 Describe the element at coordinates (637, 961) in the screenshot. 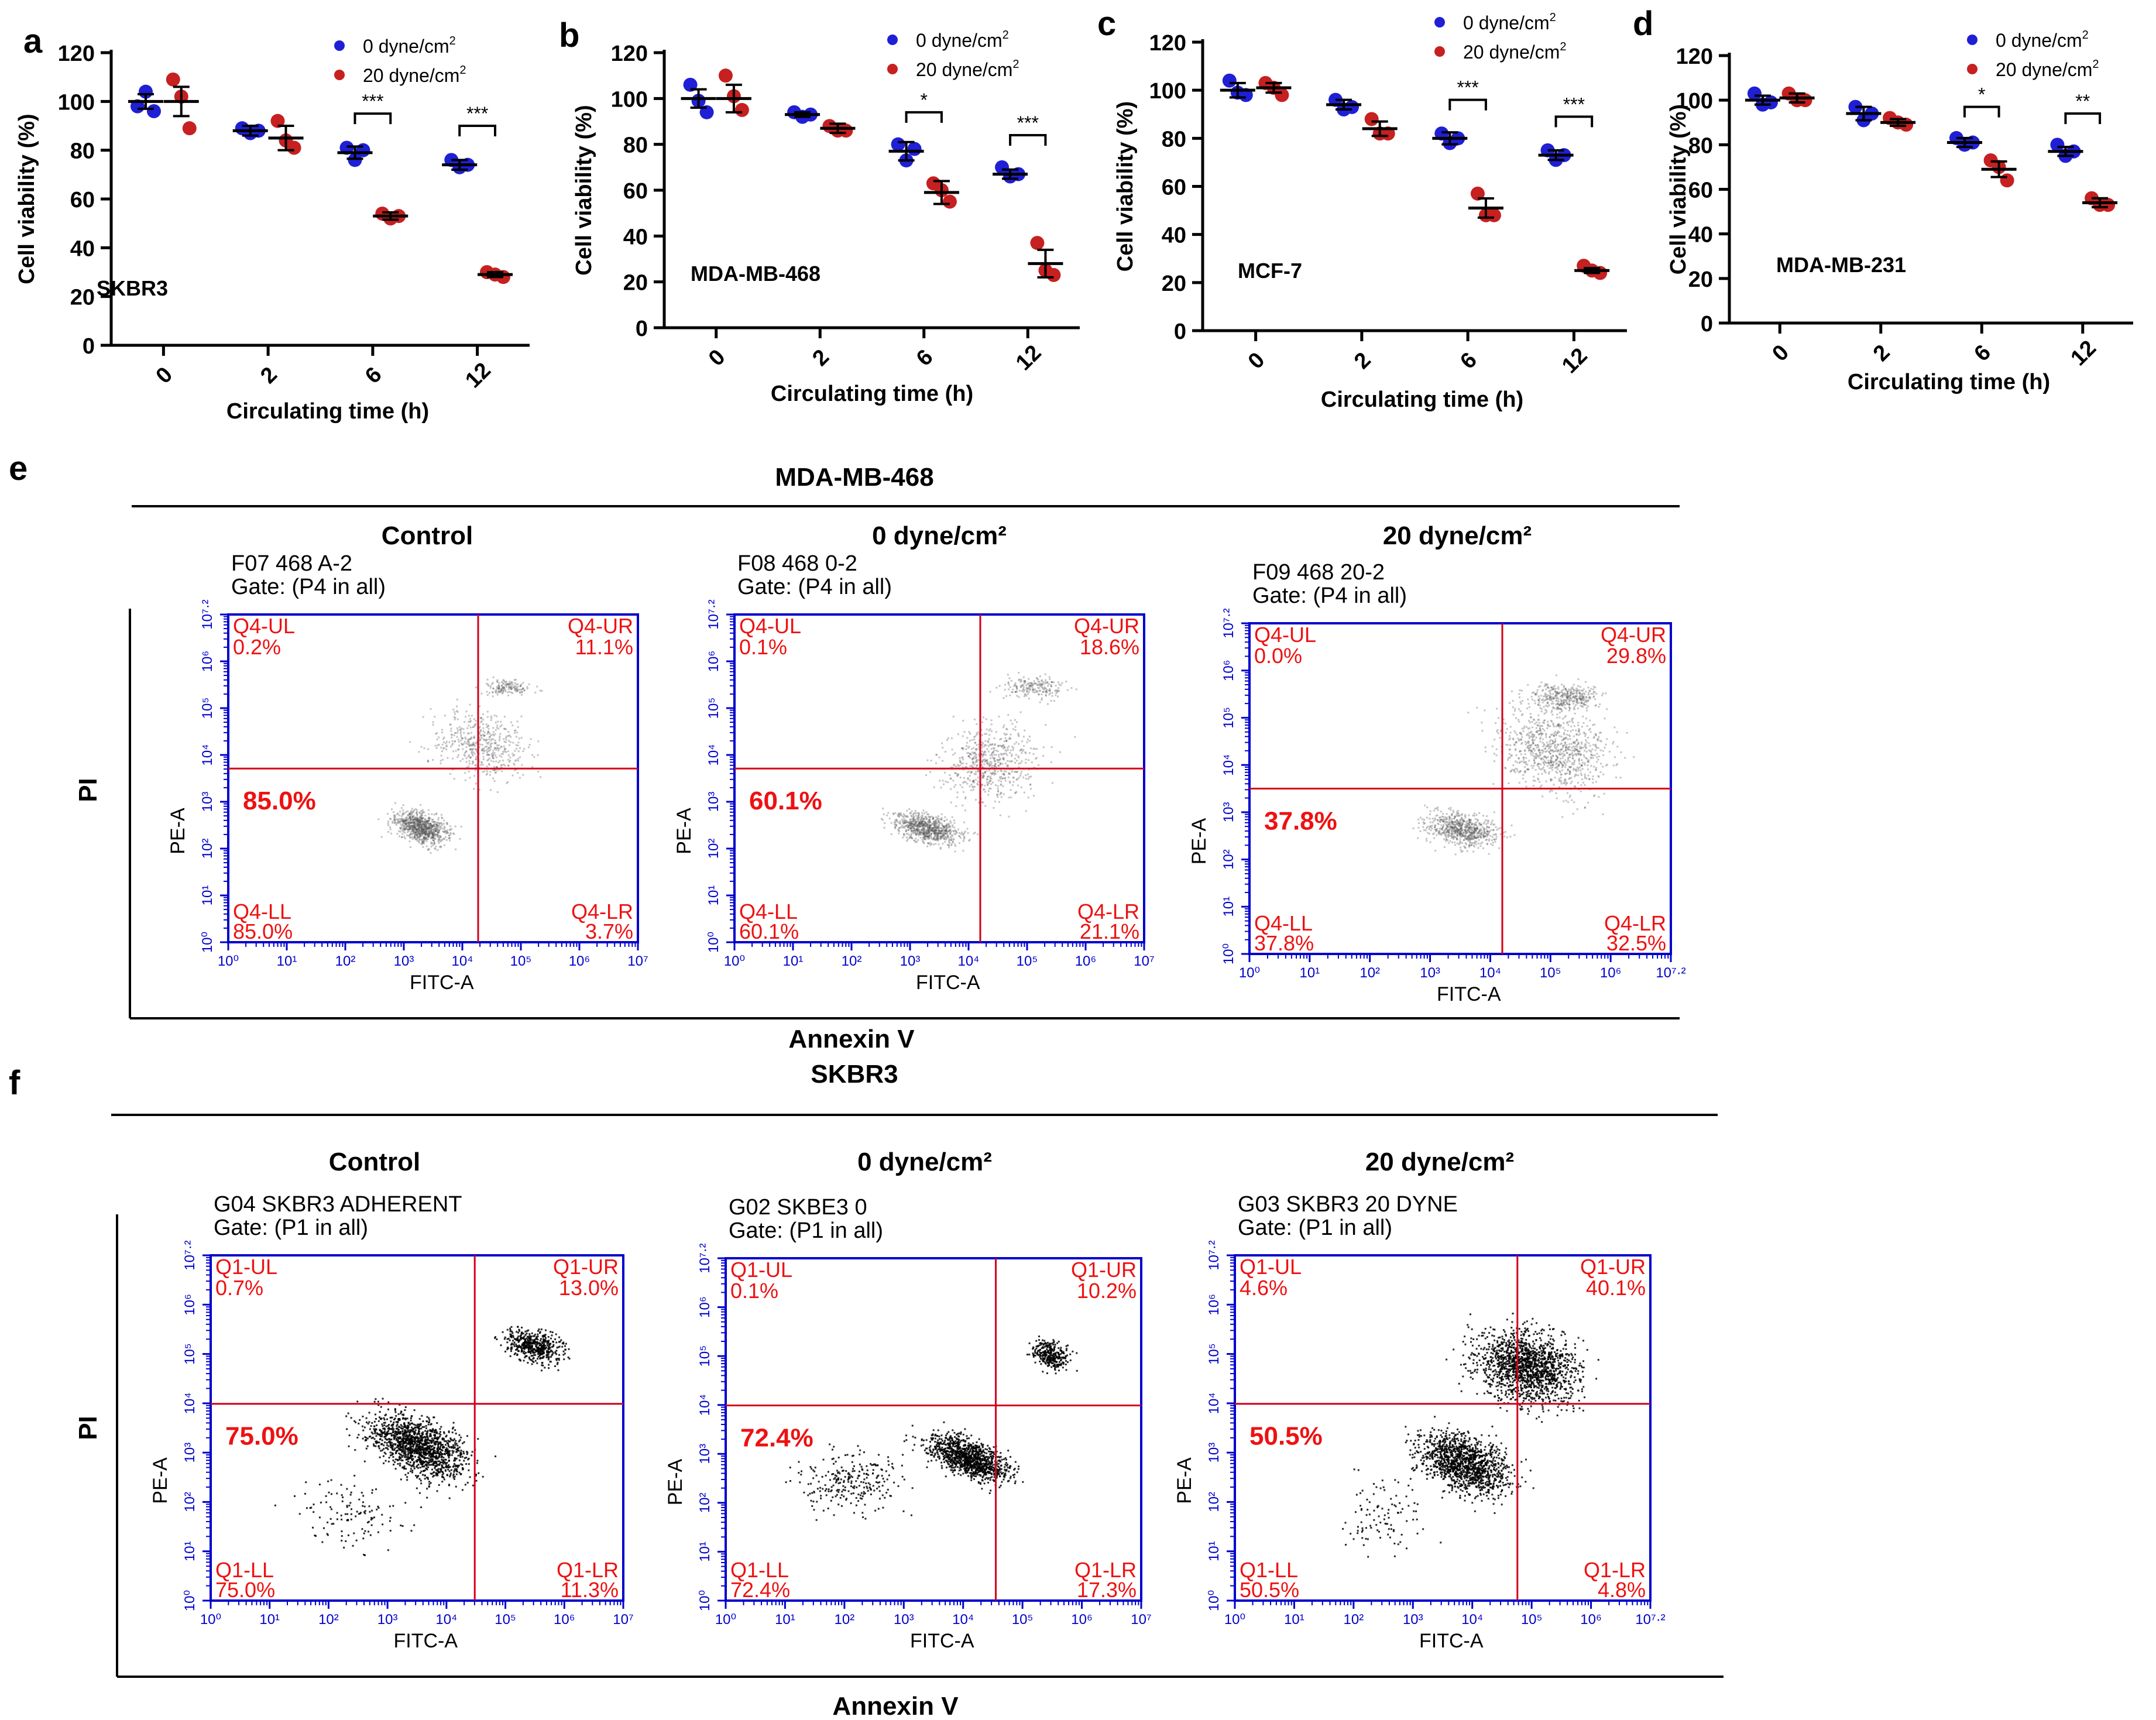

I see `x-tick-label: 10⁷` at that location.